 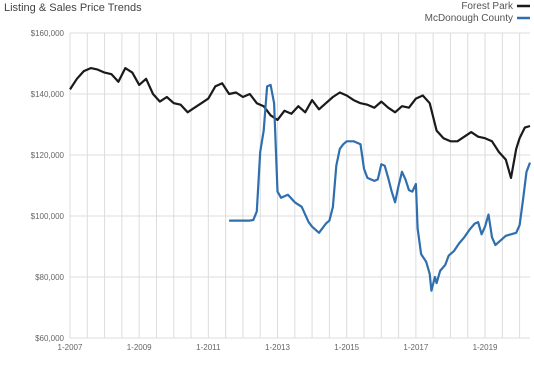 I want to click on legend-label: McDonough County, so click(x=469, y=18).